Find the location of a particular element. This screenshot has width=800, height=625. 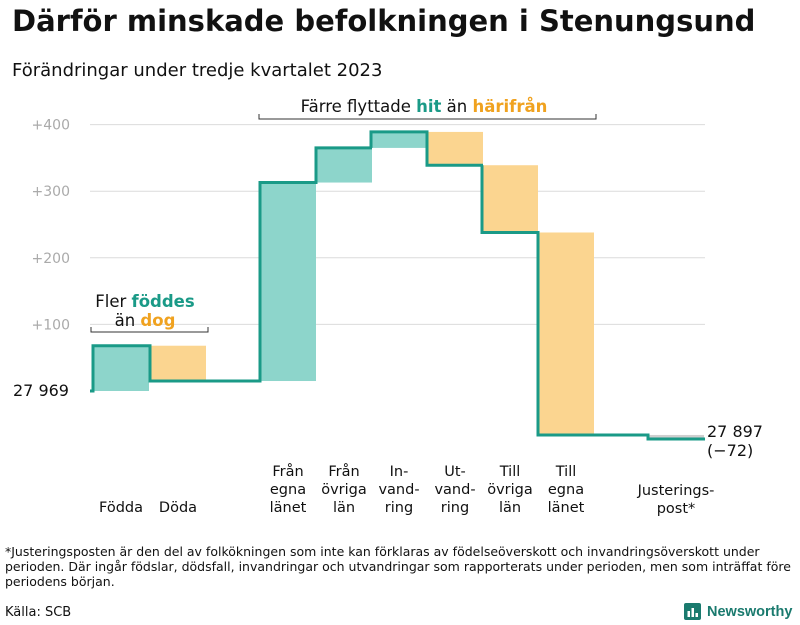

x-label-justeringspost: Justerings-post* is located at coordinates (676, 500).